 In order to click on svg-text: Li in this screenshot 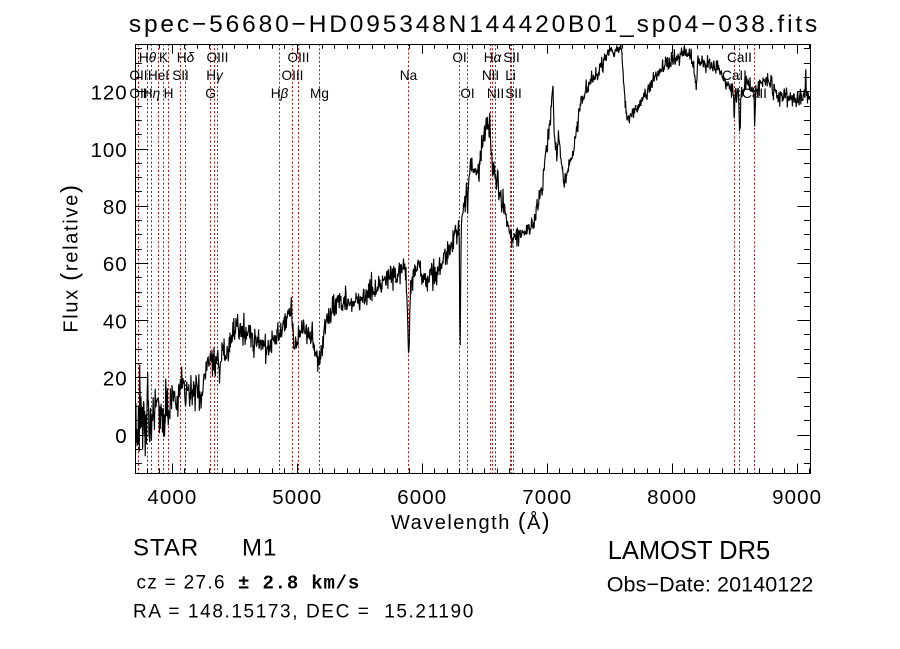, I will do `click(510, 75)`.